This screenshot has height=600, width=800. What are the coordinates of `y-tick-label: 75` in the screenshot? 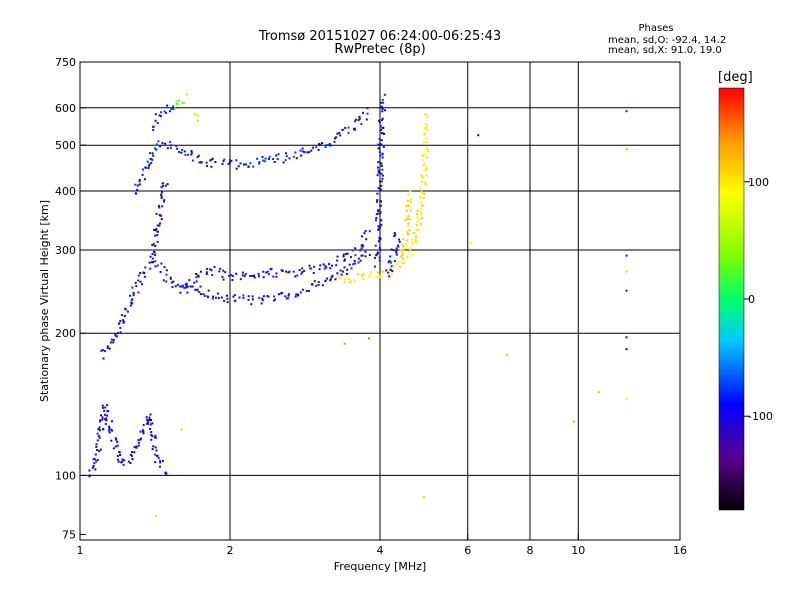 It's located at (69, 534).